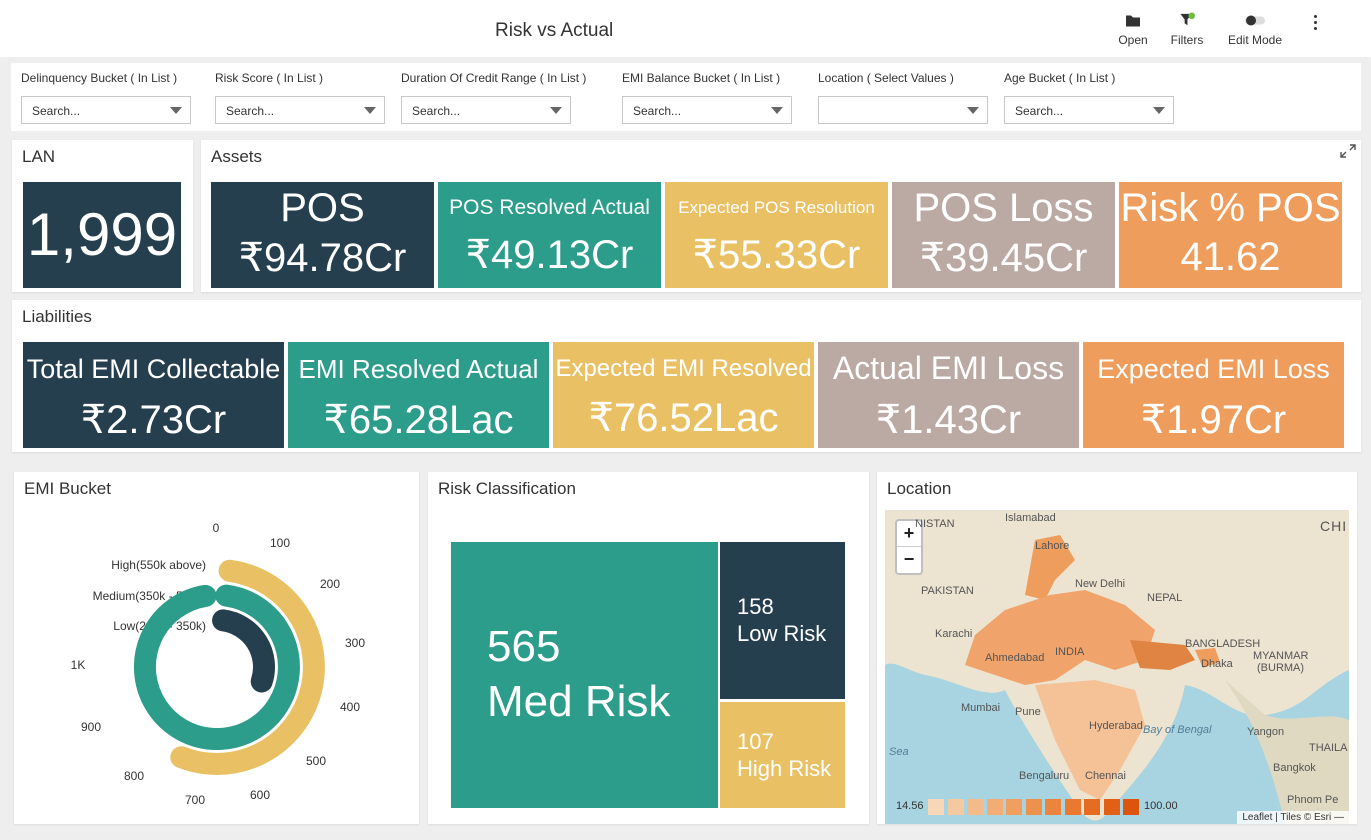  I want to click on zoom-in-button: +, so click(909, 534).